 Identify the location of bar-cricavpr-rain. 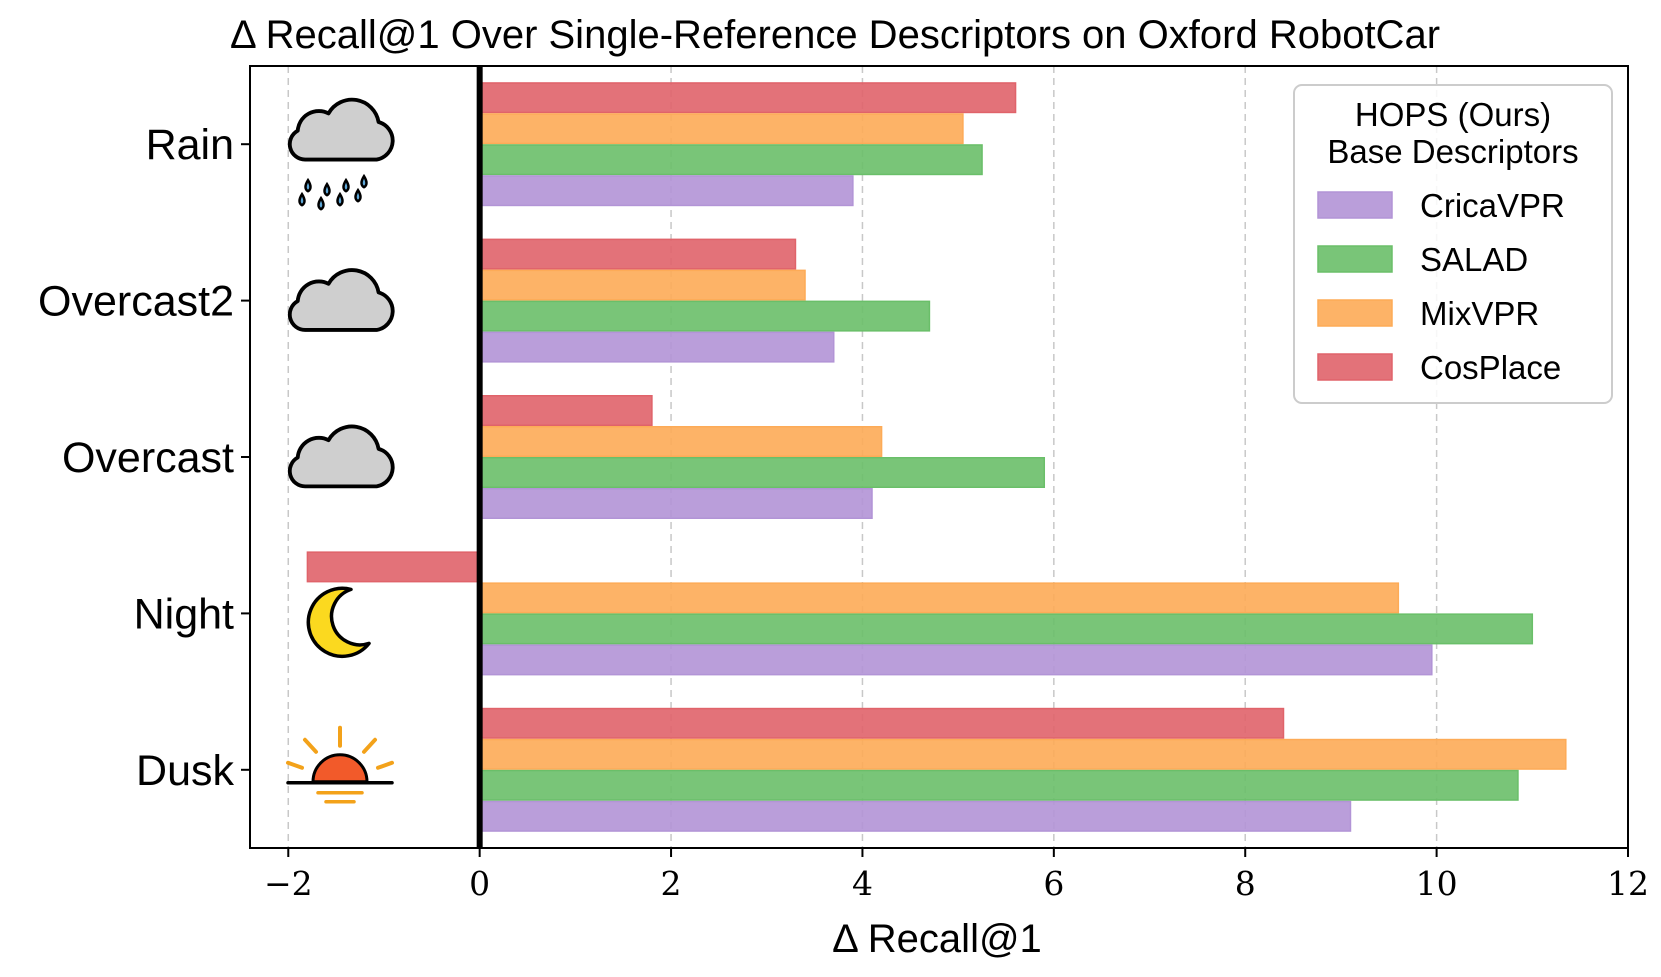
(666, 191).